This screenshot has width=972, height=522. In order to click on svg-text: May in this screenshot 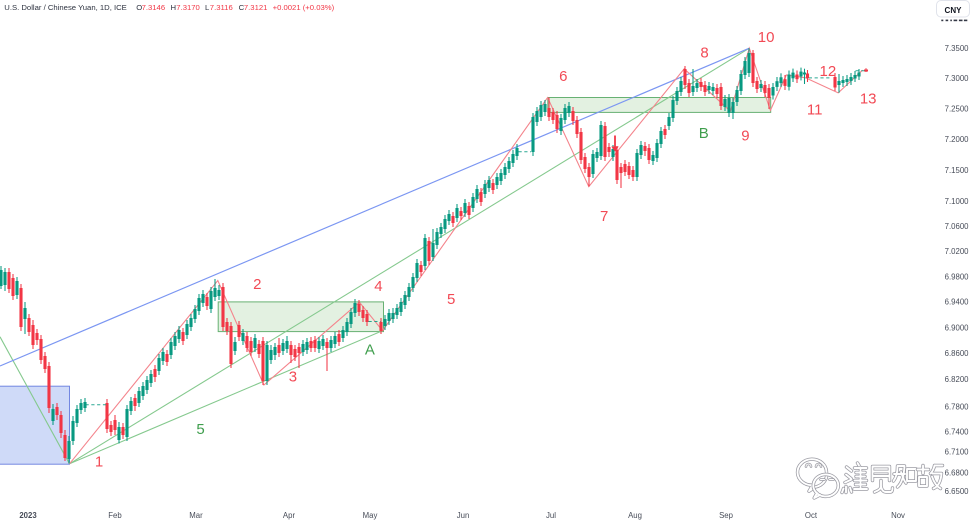, I will do `click(370, 515)`.